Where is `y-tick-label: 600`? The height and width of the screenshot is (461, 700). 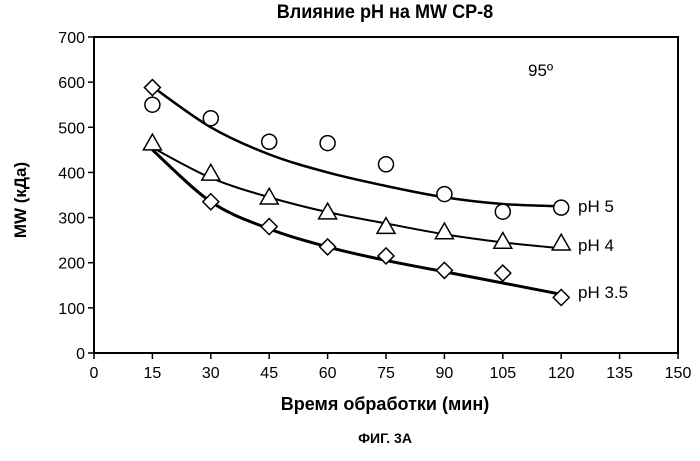
y-tick-label: 600 is located at coordinates (71, 83).